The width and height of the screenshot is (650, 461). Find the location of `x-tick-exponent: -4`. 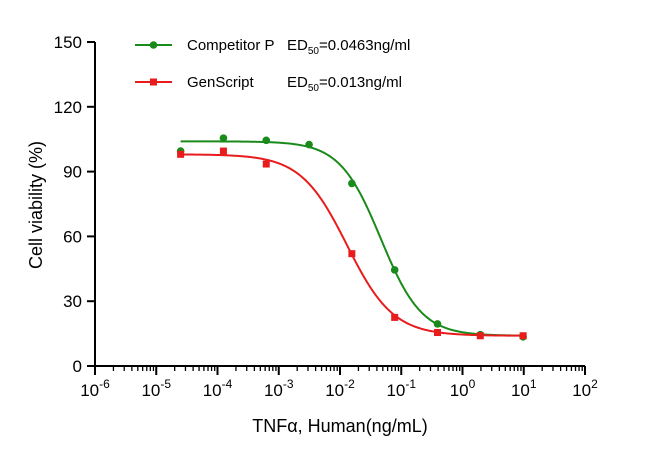

x-tick-exponent: -4 is located at coordinates (227, 384).